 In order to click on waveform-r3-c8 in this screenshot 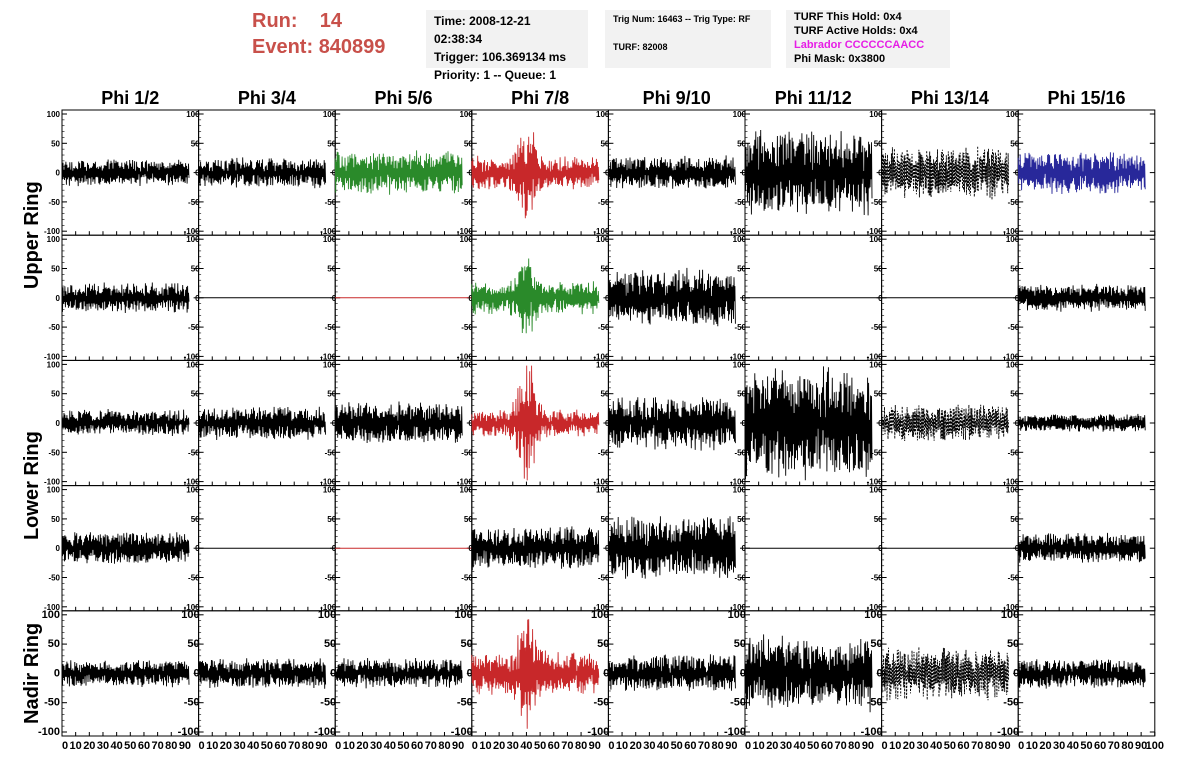, I will do `click(1081, 422)`.